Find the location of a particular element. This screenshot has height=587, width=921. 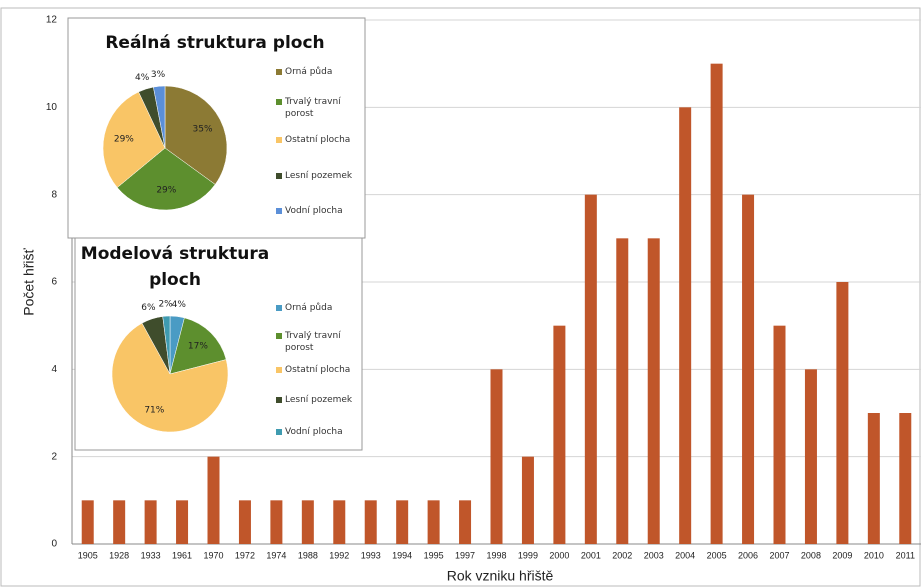

y-tick-label: 4 is located at coordinates (54, 369).